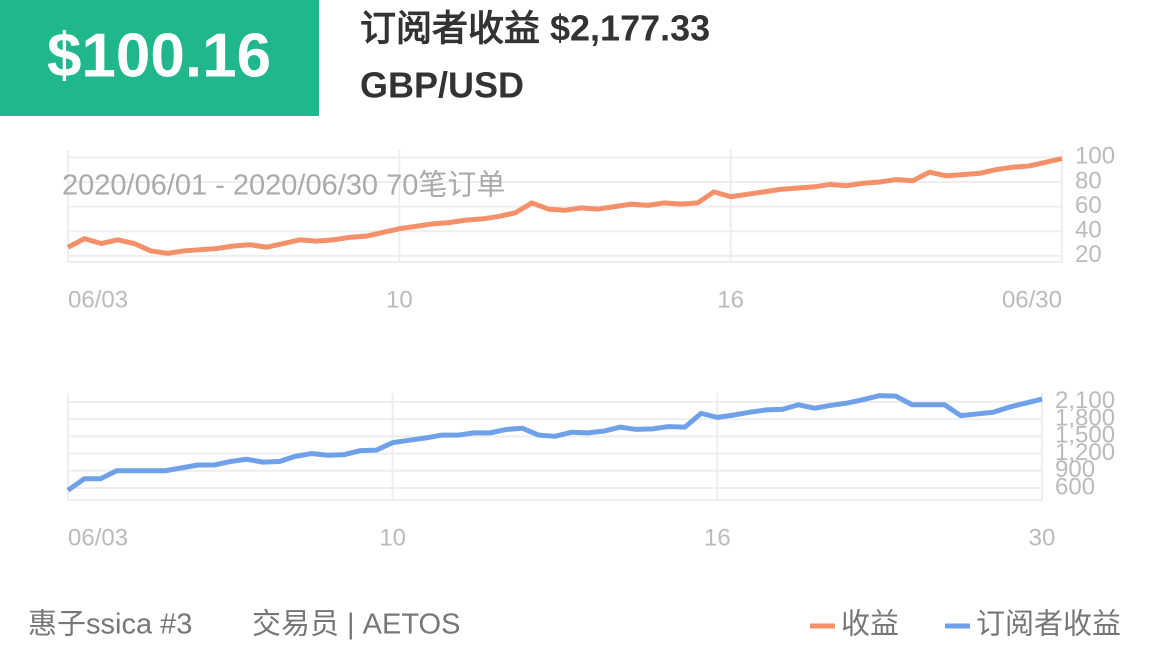 The image size is (1161, 659). Describe the element at coordinates (1042, 537) in the screenshot. I see `x-tick-label: 30` at that location.